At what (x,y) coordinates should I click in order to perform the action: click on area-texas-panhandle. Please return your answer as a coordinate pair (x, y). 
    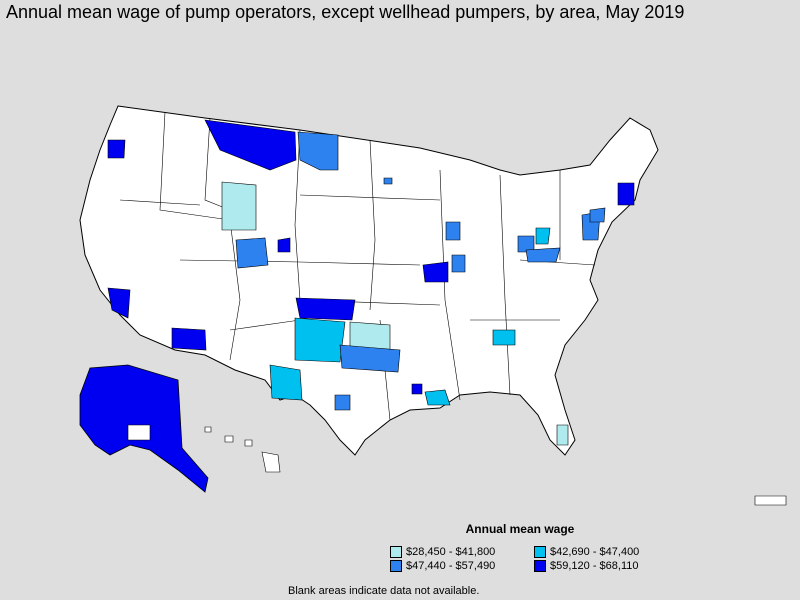
    Looking at the image, I should click on (320, 340).